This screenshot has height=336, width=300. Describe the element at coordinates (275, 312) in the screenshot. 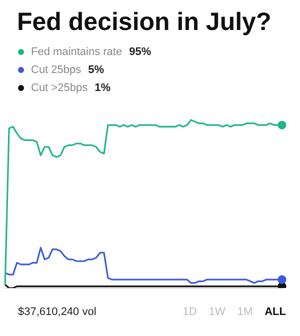

I see `text: ALL` at that location.